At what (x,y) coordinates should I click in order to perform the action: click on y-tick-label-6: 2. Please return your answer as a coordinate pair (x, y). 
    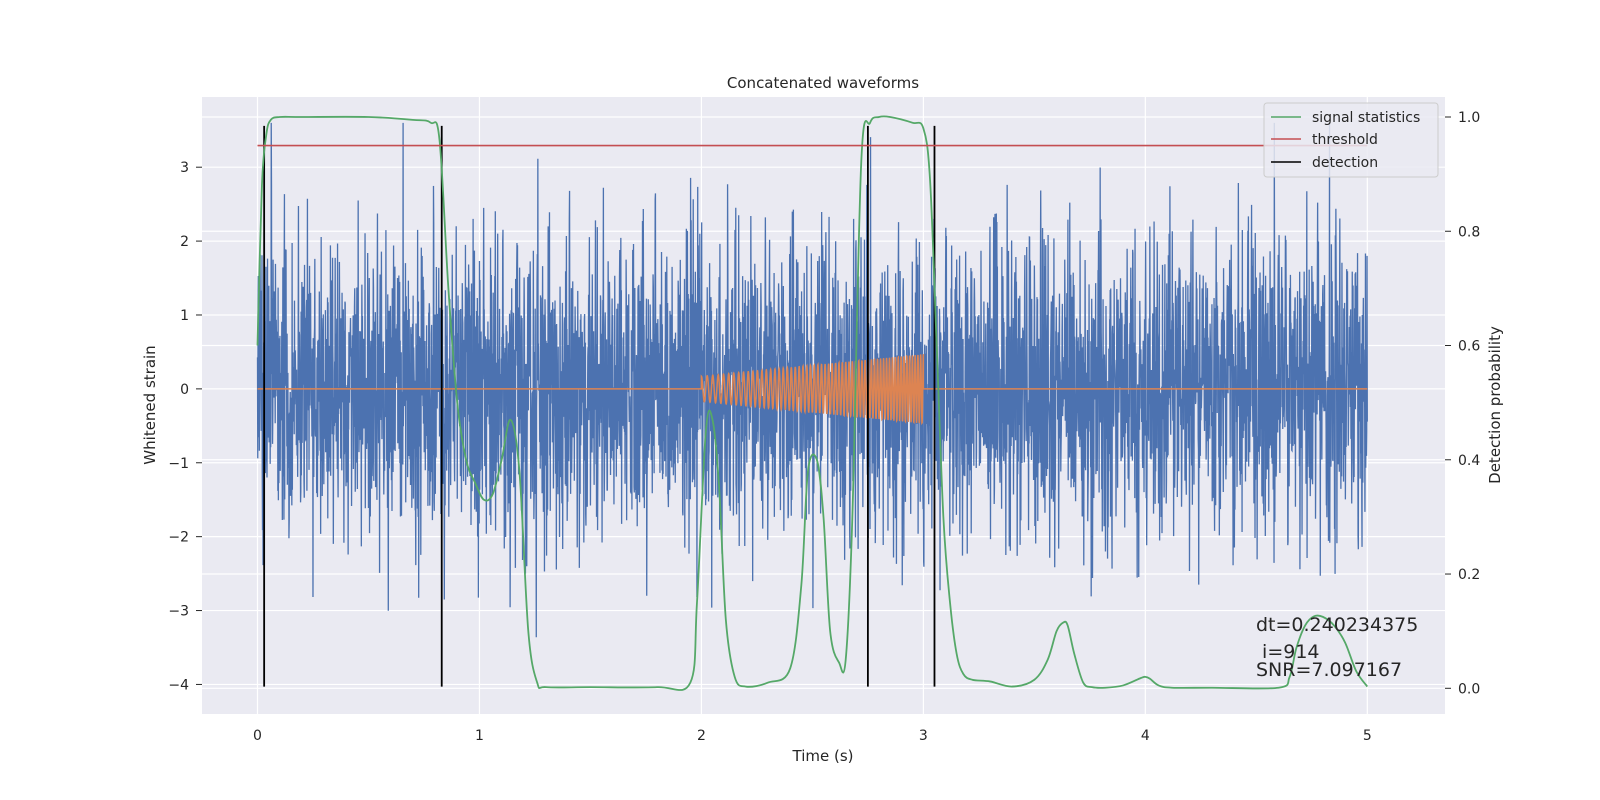
    Looking at the image, I should click on (184, 242).